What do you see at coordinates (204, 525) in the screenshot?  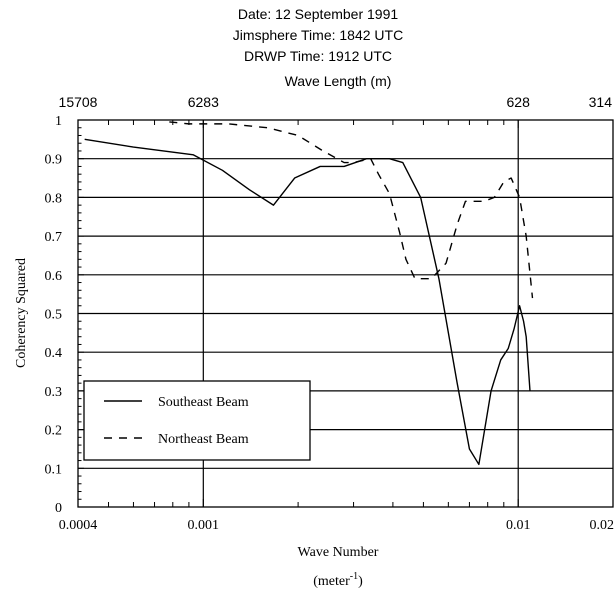 I see `x-tick-label: 0.001` at bounding box center [204, 525].